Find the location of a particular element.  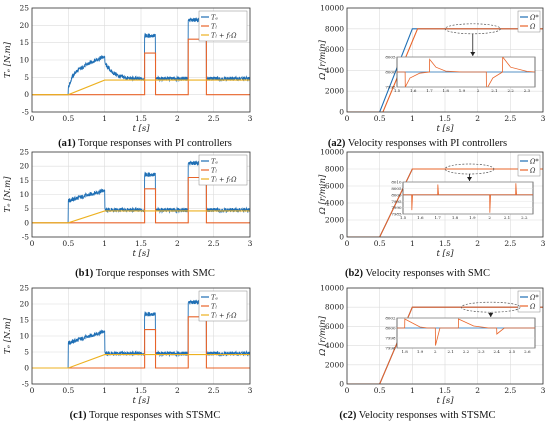

inset-y-tick-label: 7996 is located at coordinates (390, 348).